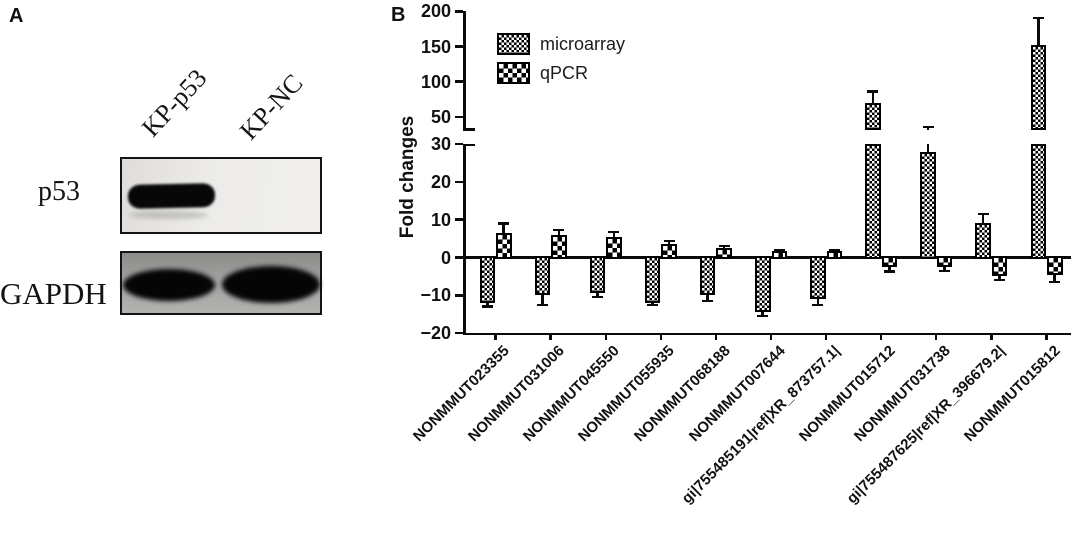 The height and width of the screenshot is (553, 1080). I want to click on x-category-label: NONMMUT031006, so click(516, 394).